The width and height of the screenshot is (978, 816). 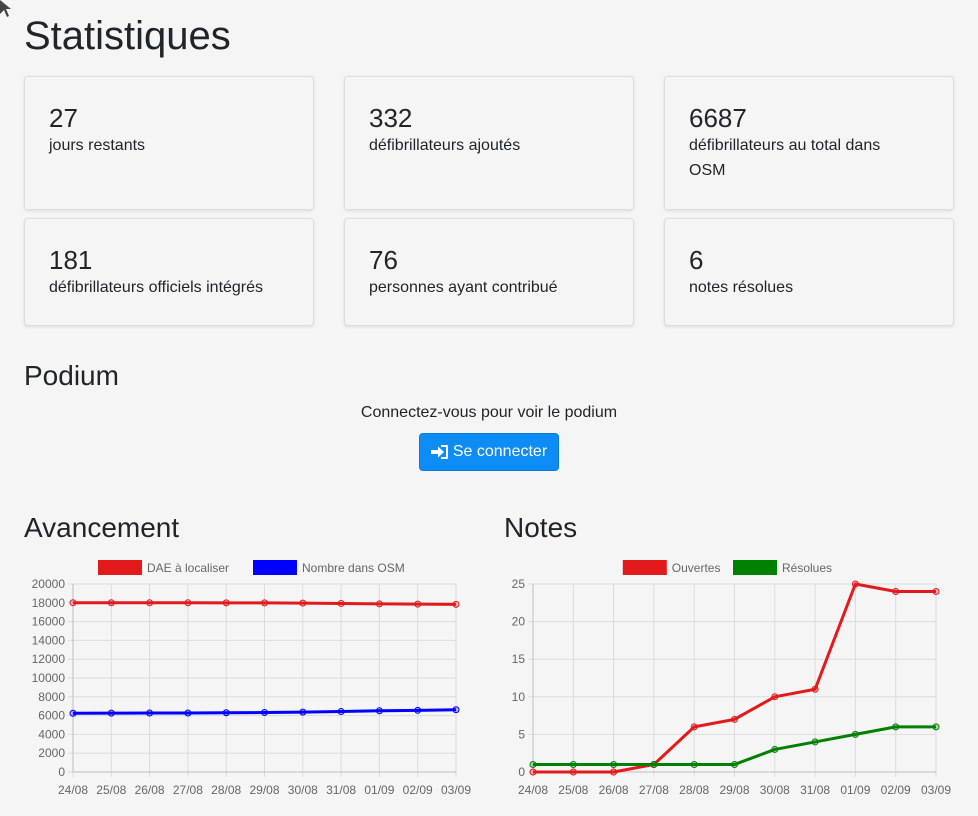 I want to click on stat-card-official: 181 défibrillateurs officiels intégrés, so click(x=169, y=272).